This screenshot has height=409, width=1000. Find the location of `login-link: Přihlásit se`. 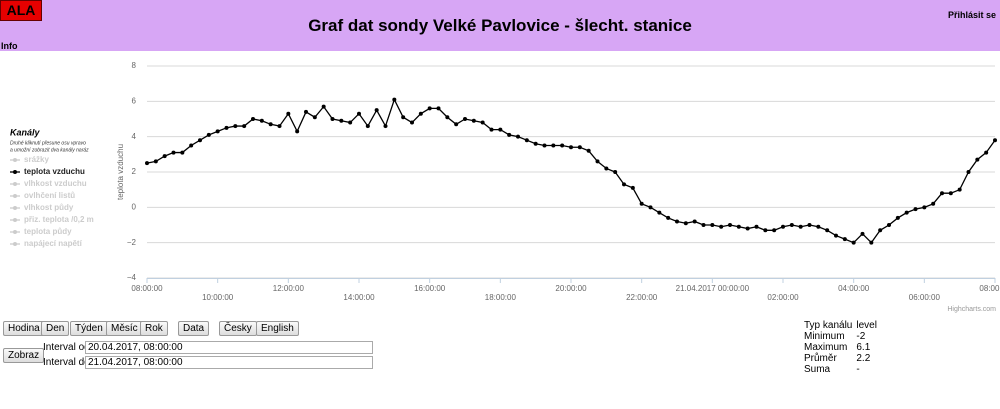

login-link: Přihlásit se is located at coordinates (971, 15).